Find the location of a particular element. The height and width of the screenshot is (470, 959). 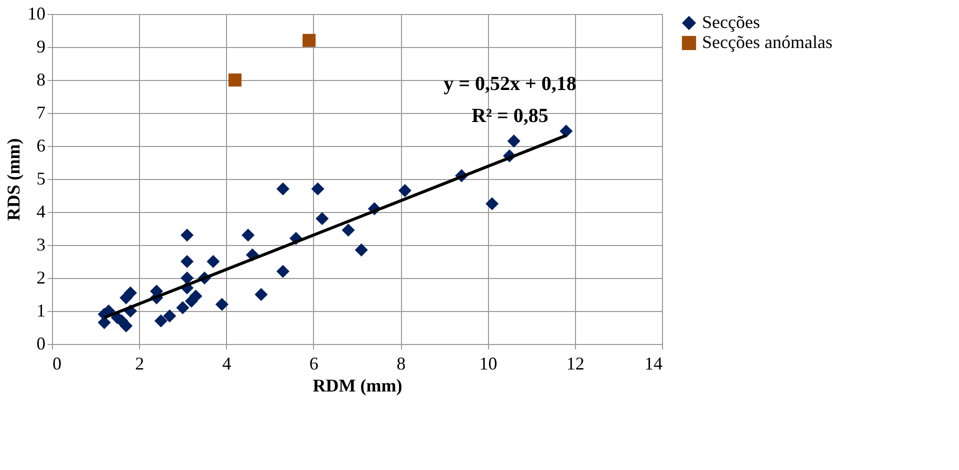

x-tick-label: 6 is located at coordinates (313, 364).